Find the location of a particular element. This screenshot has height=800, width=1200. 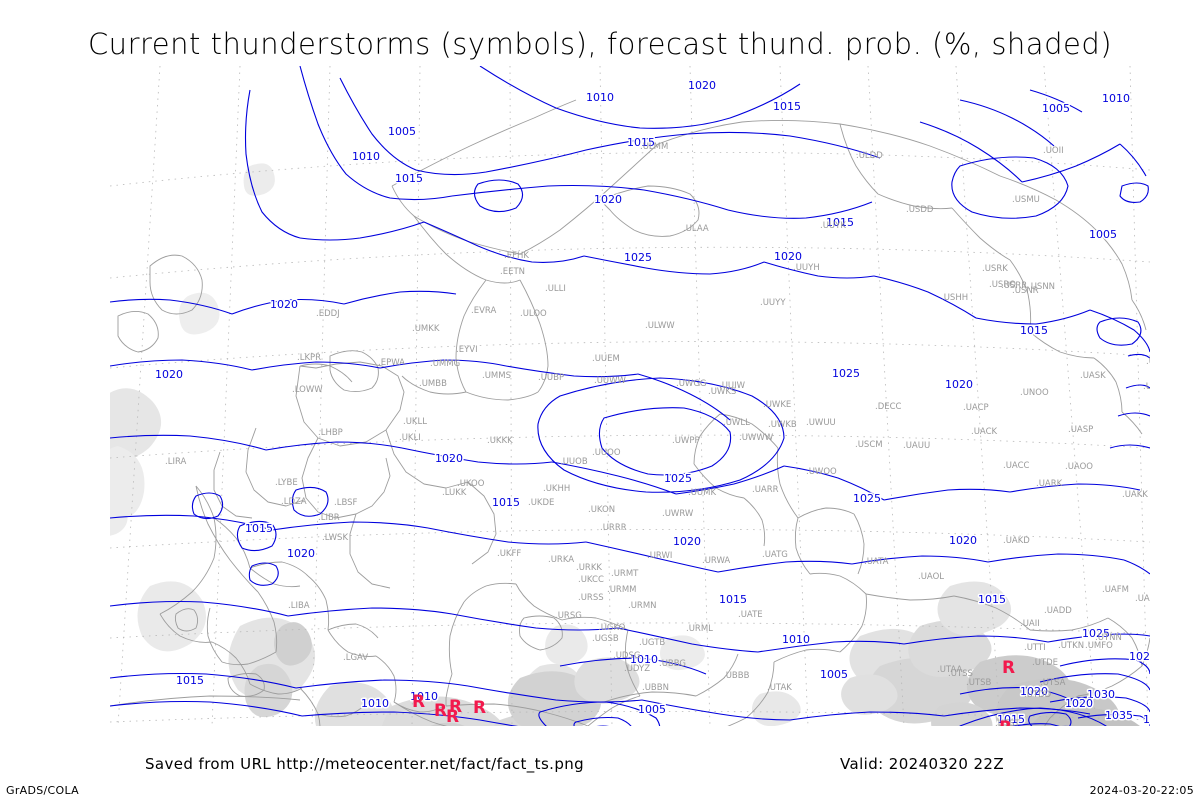

station-label: .UGKO is located at coordinates (612, 628).